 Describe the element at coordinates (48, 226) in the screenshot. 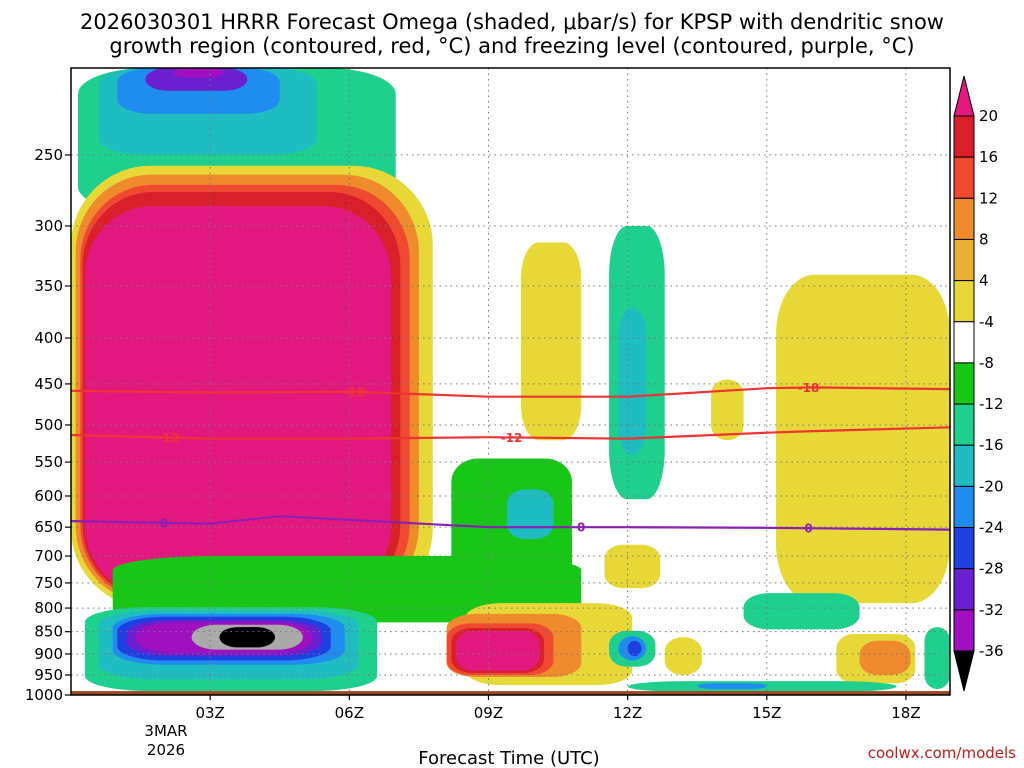

I see `y-tick-label-300: 300` at that location.